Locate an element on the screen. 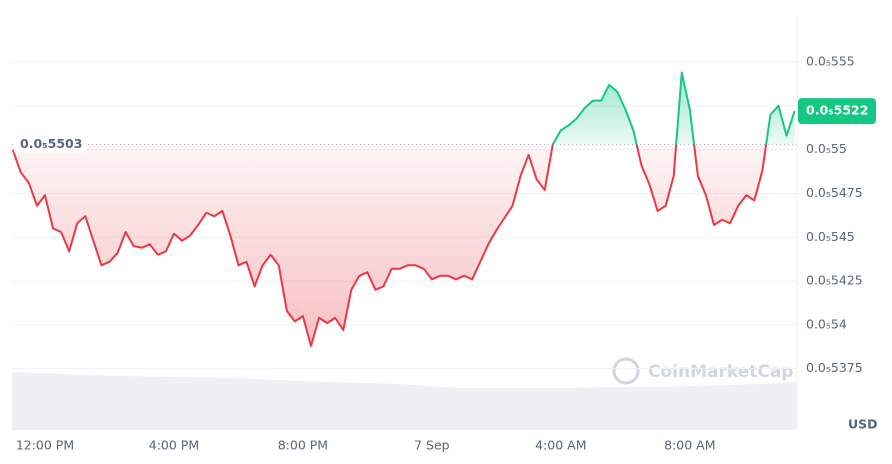 Image resolution: width=892 pixels, height=464 pixels. y-tick-label: 0.0₅545 is located at coordinates (830, 236).